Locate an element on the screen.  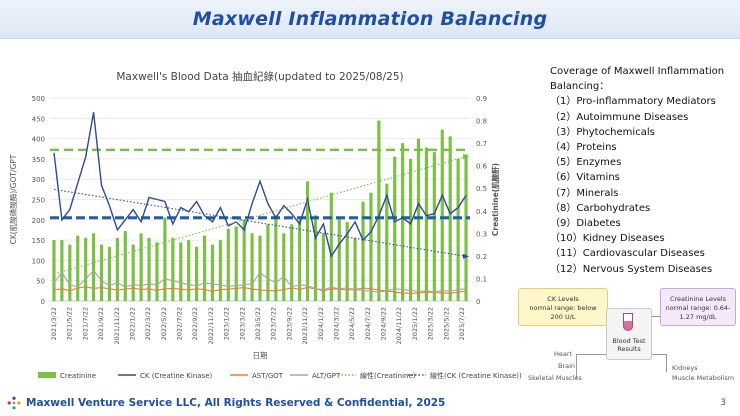
y-tick-label: 400 is located at coordinates (38, 140).